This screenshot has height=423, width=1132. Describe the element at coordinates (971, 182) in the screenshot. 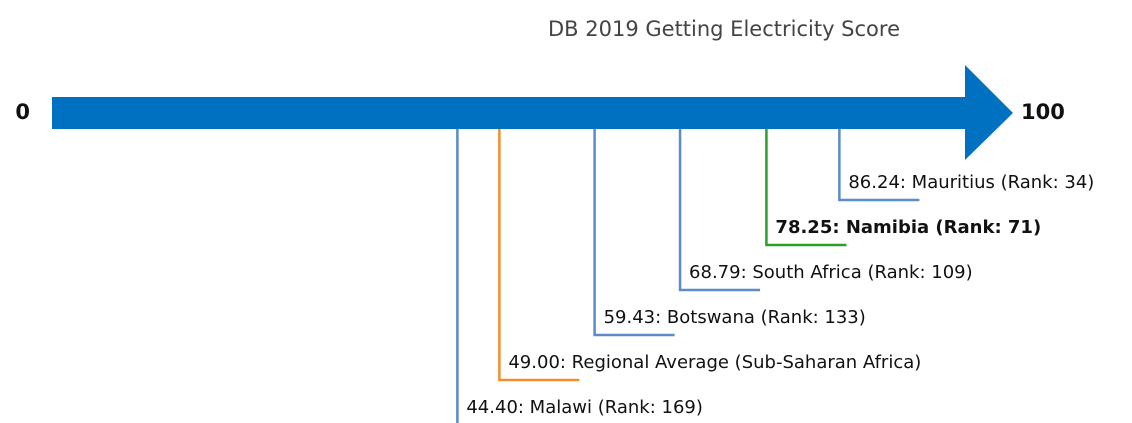

I see `data-label: 86.24: Mauritius (Rank: 34)` at that location.